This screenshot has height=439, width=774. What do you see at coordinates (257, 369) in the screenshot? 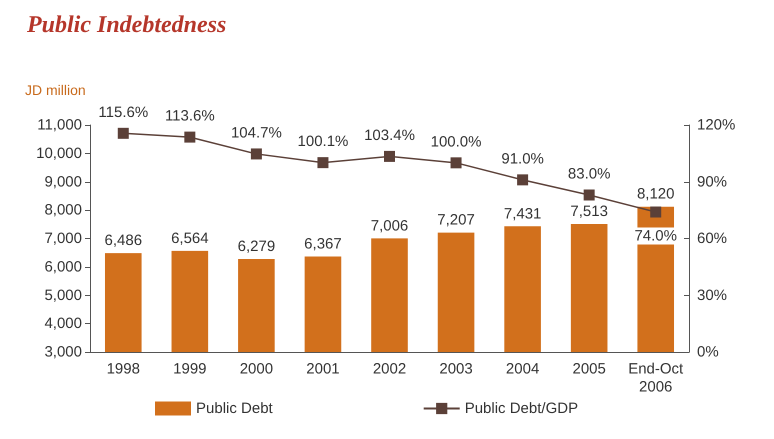
I see `x-tick-label: 2000` at bounding box center [257, 369].